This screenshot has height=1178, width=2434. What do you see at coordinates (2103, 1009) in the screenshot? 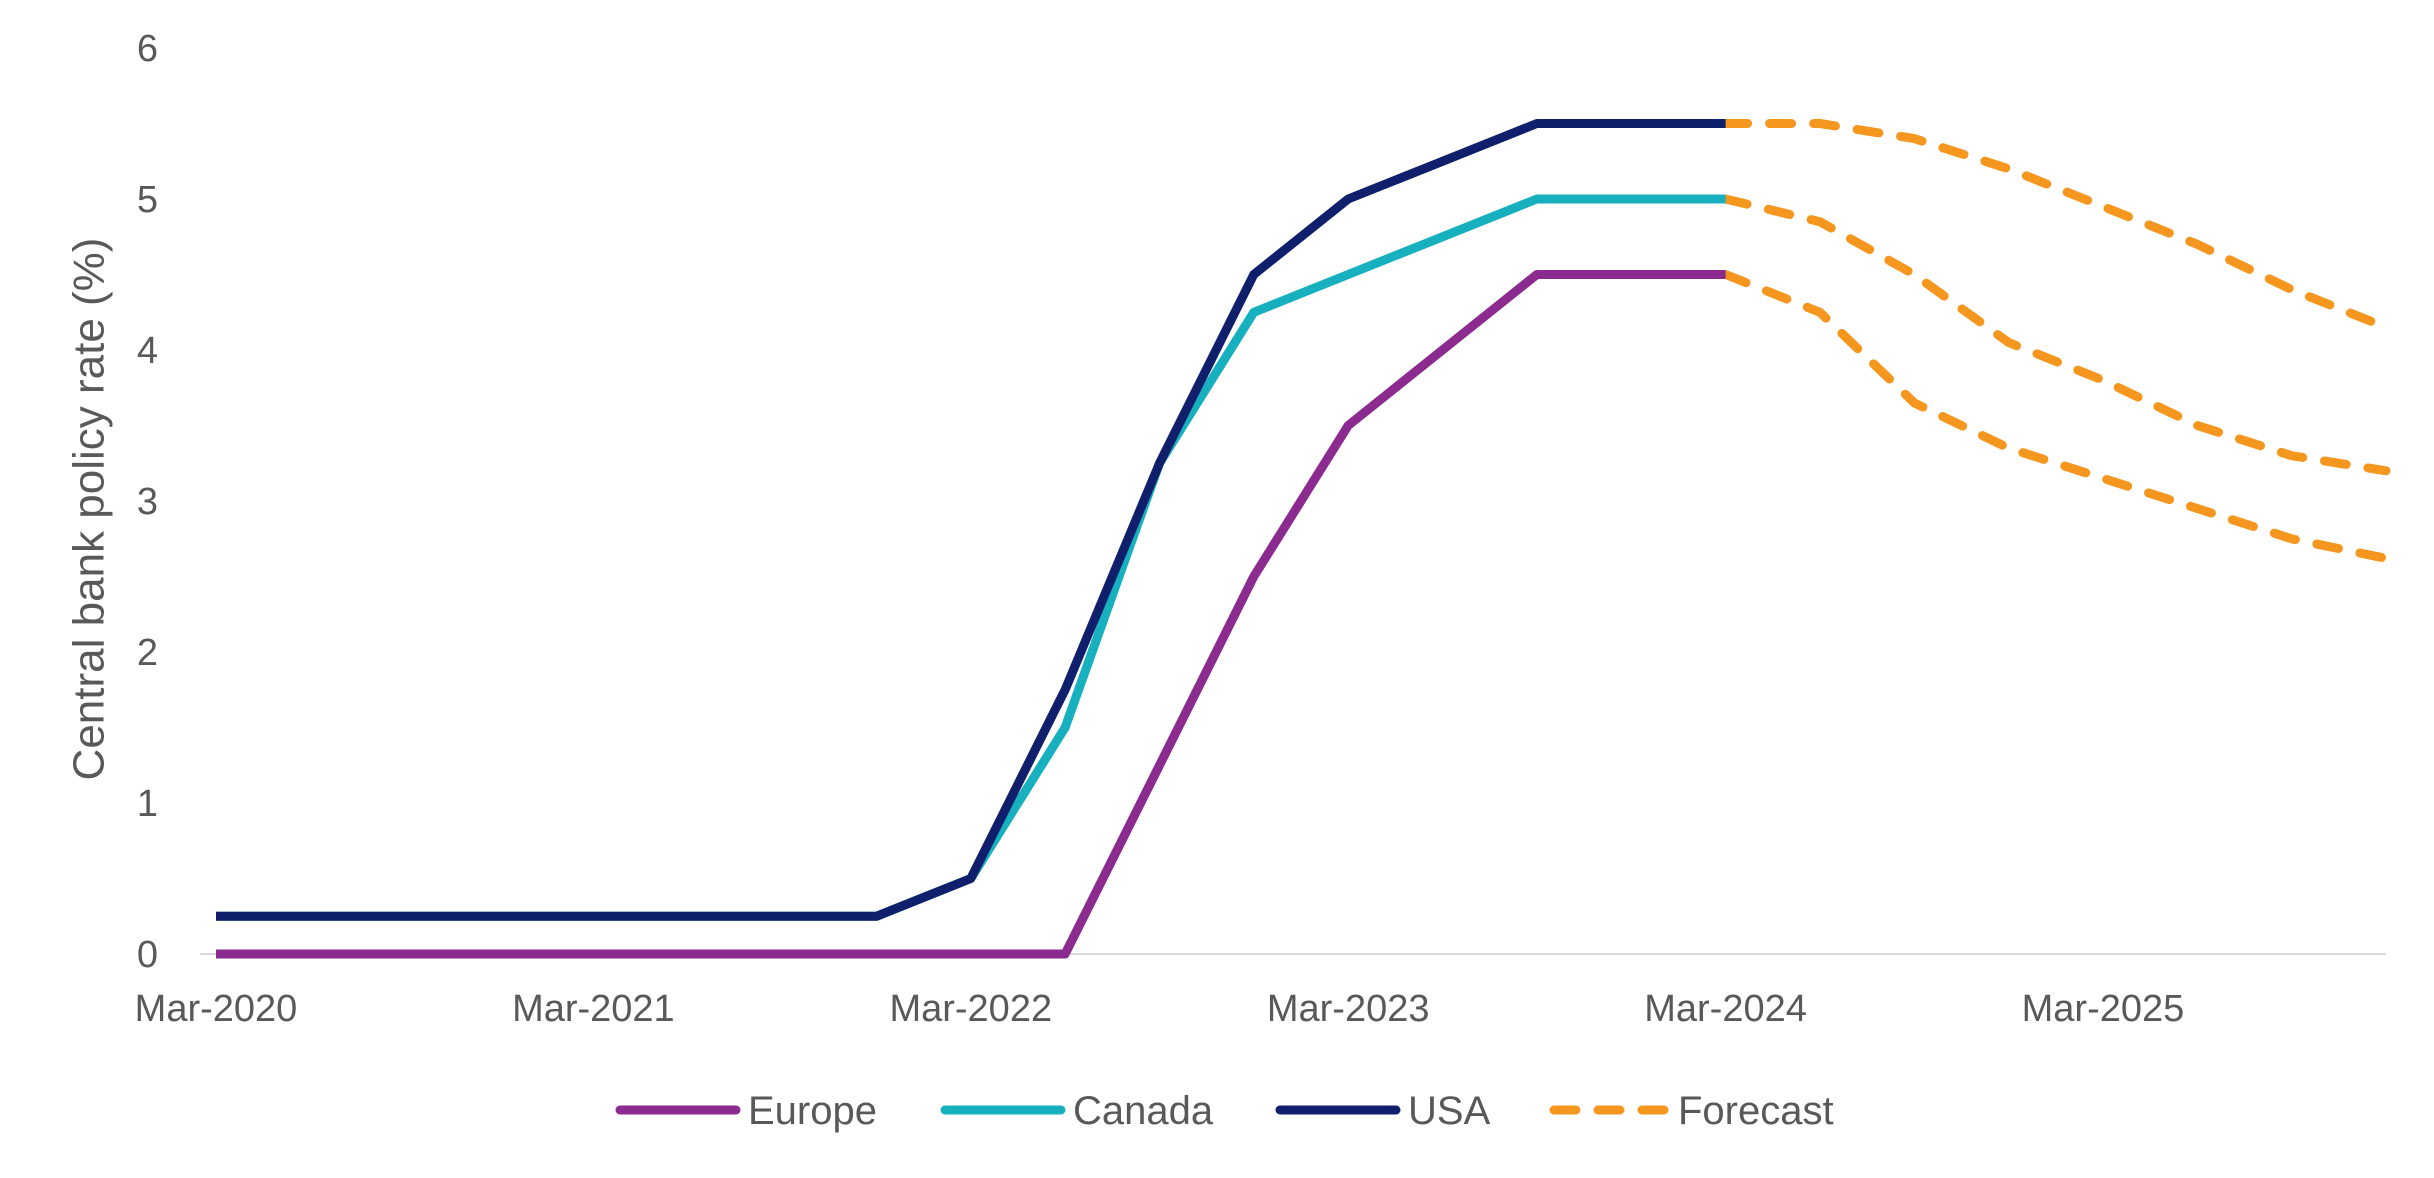
I see `x-tick-label: Mar-2025` at bounding box center [2103, 1009].